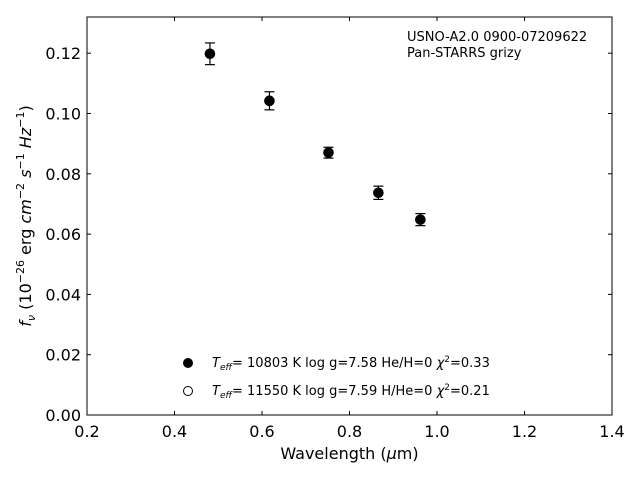 This screenshot has height=480, width=640. I want to click on x-tick-label: 1.0, so click(436, 431).